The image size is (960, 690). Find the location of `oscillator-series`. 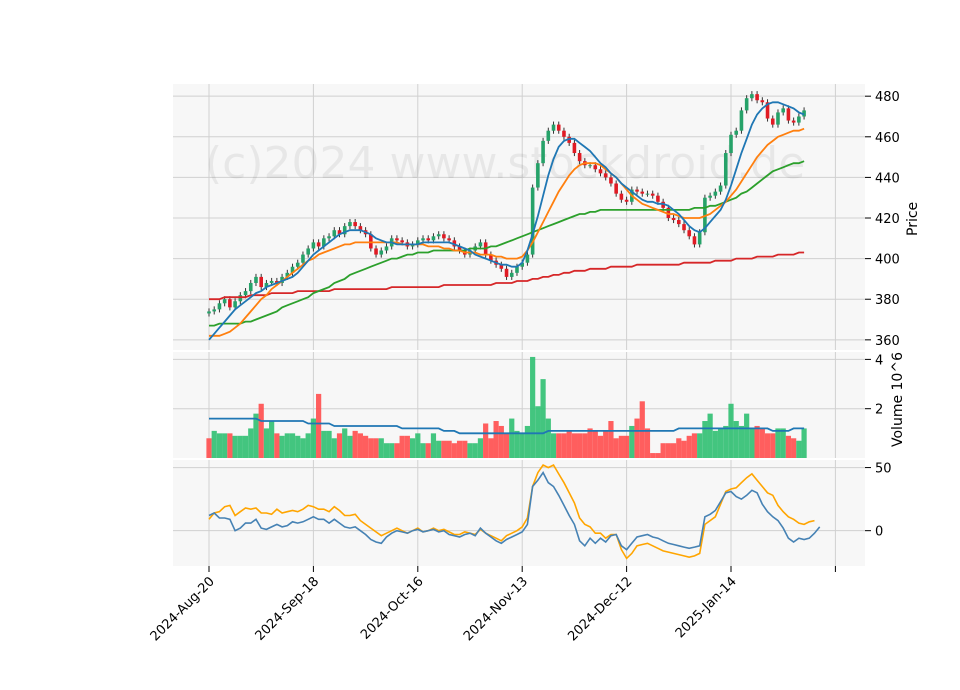

oscillator-series is located at coordinates (514, 511).